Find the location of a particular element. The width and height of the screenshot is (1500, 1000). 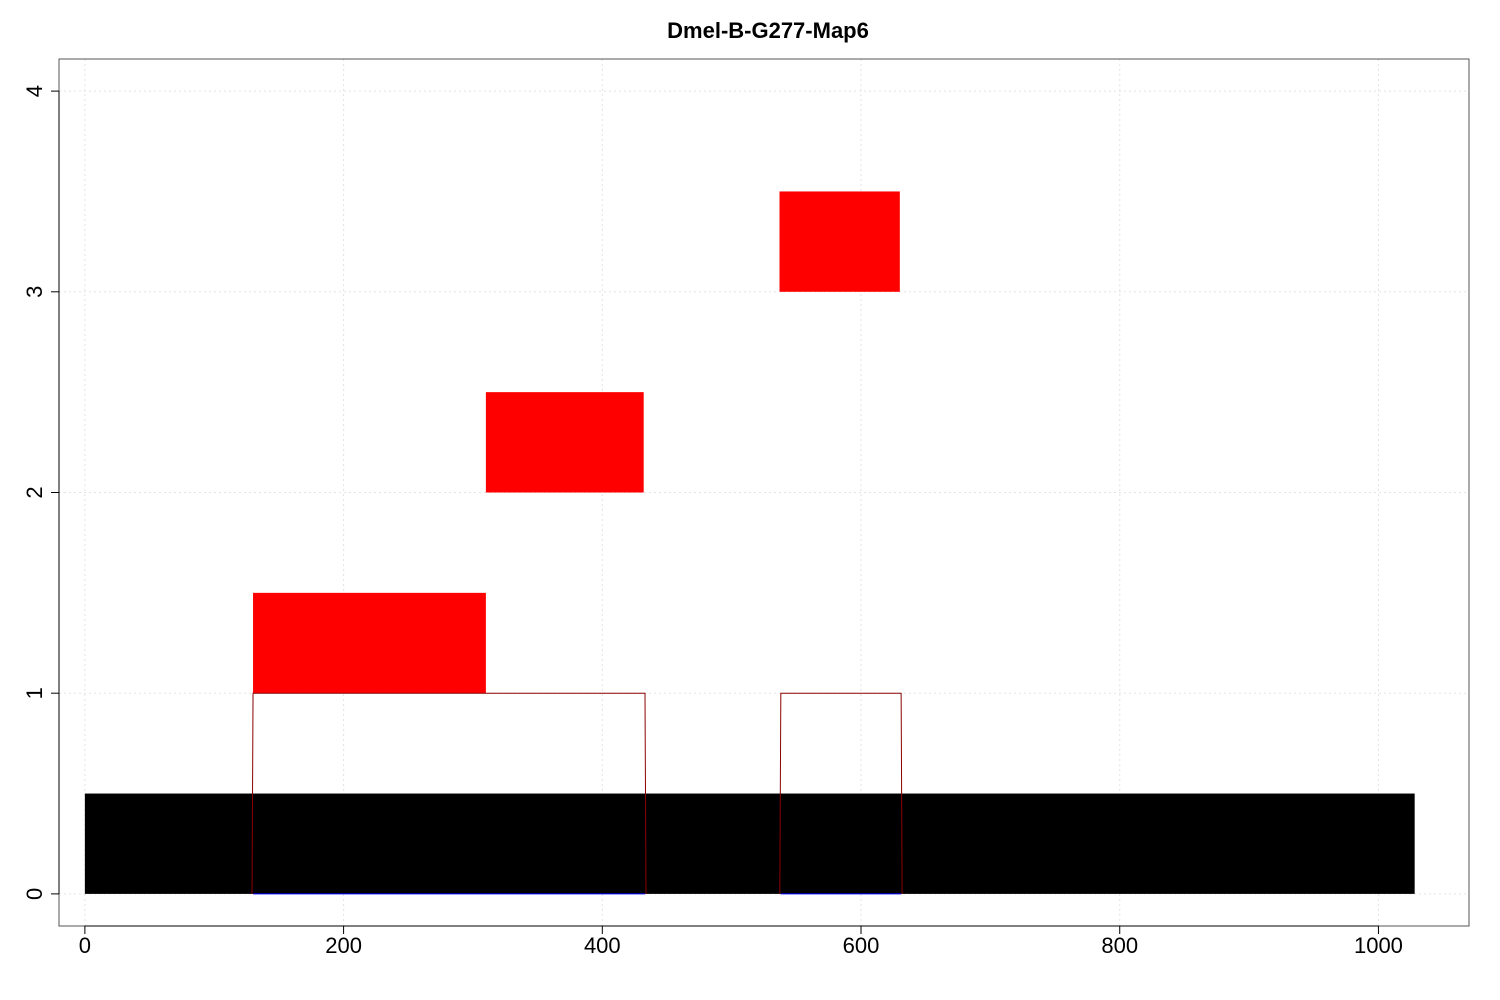

y-tick-label: 1 is located at coordinates (34, 693).